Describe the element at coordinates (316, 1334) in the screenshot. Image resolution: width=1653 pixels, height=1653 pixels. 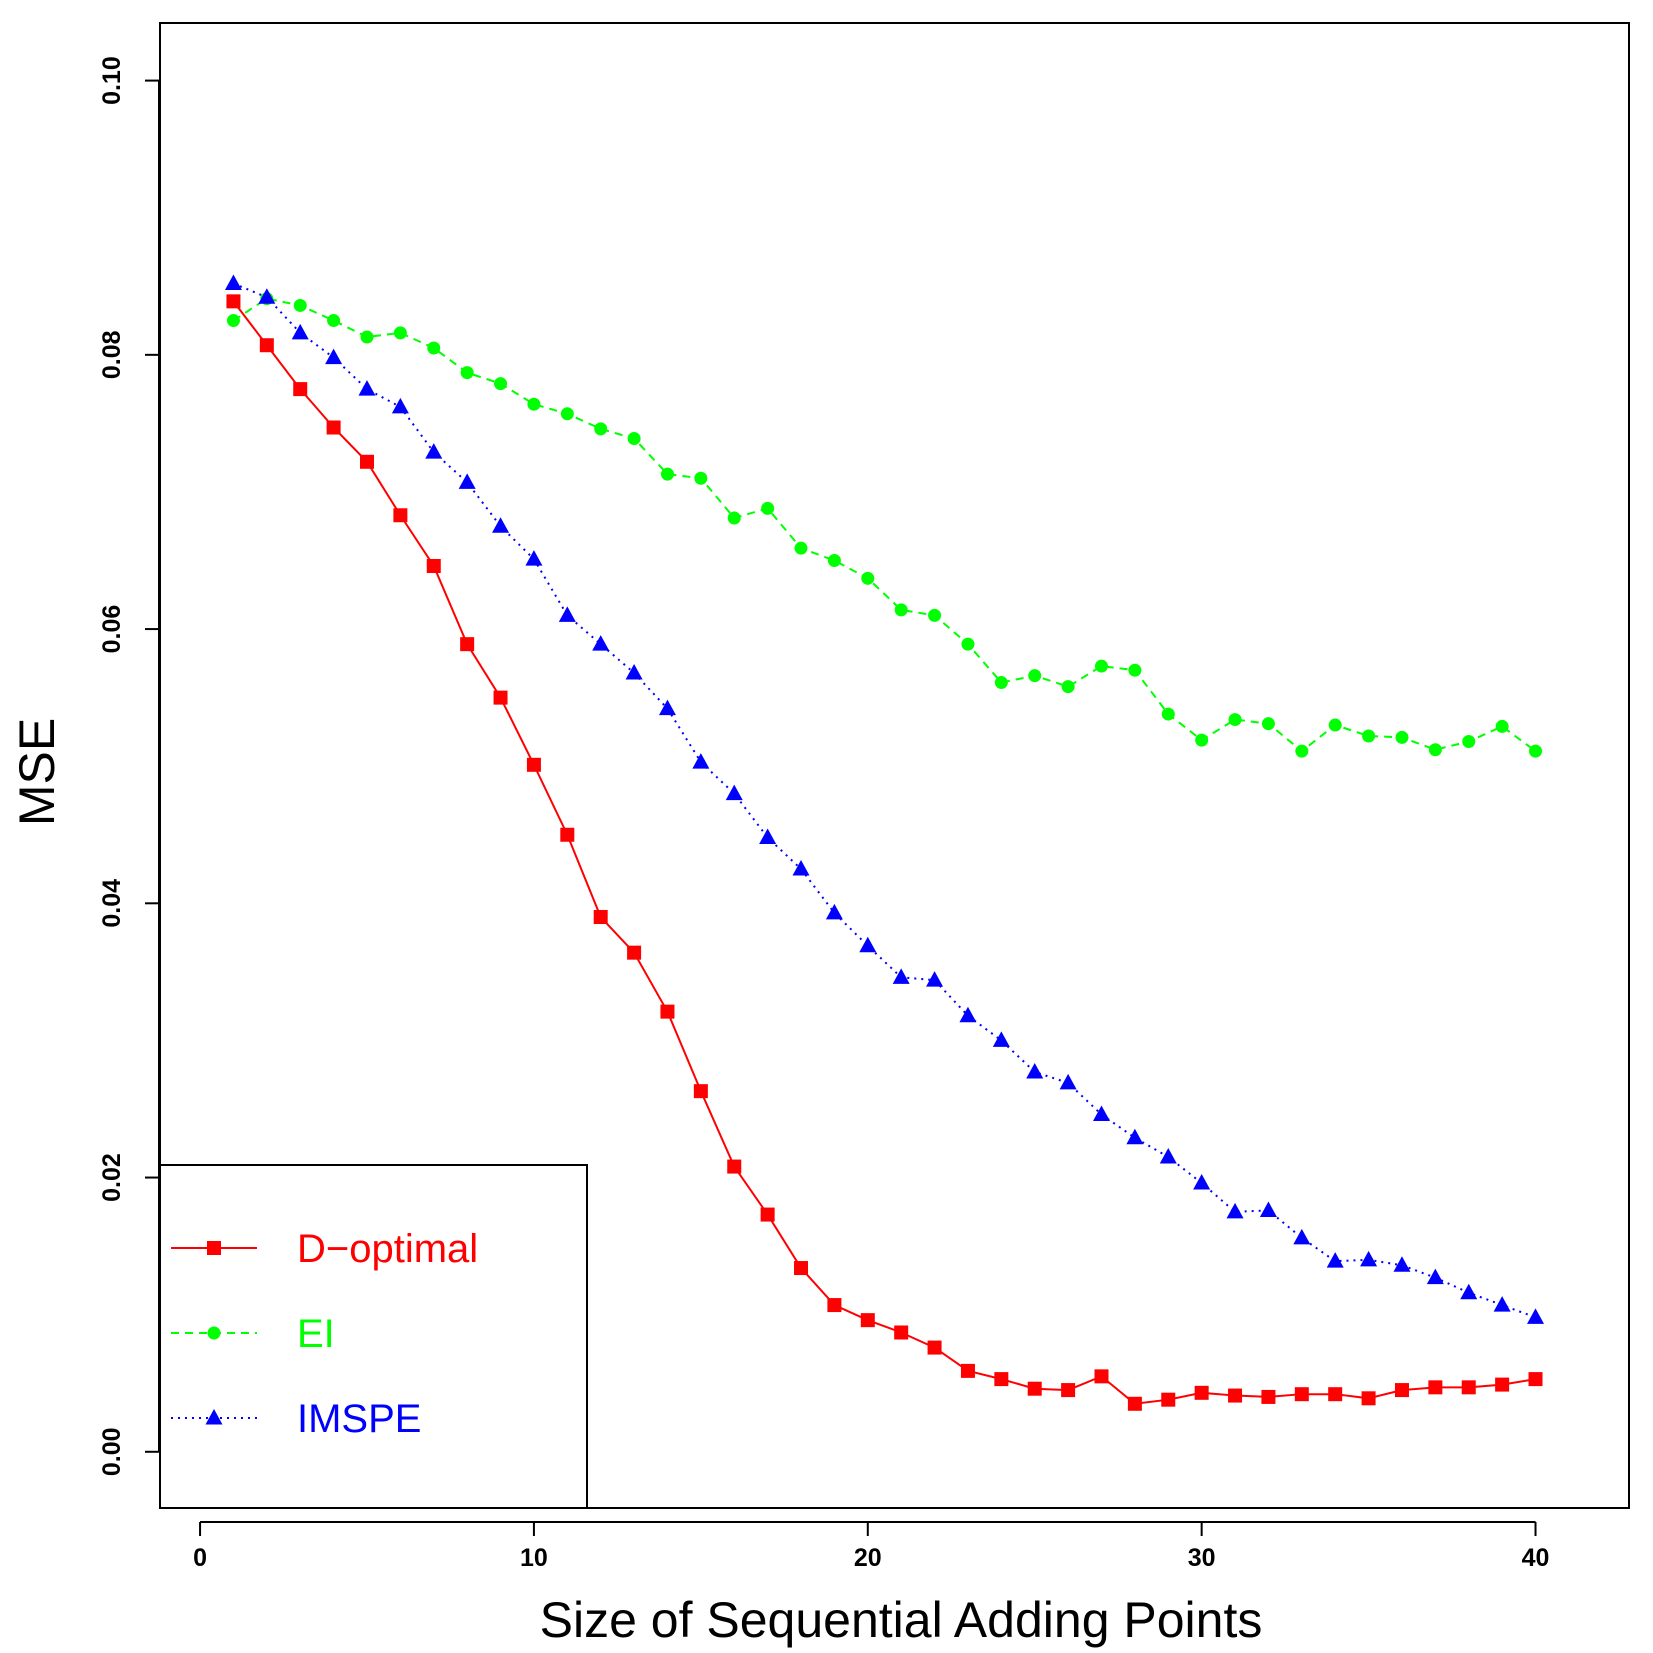
I see `legend-label-ei: EI` at that location.